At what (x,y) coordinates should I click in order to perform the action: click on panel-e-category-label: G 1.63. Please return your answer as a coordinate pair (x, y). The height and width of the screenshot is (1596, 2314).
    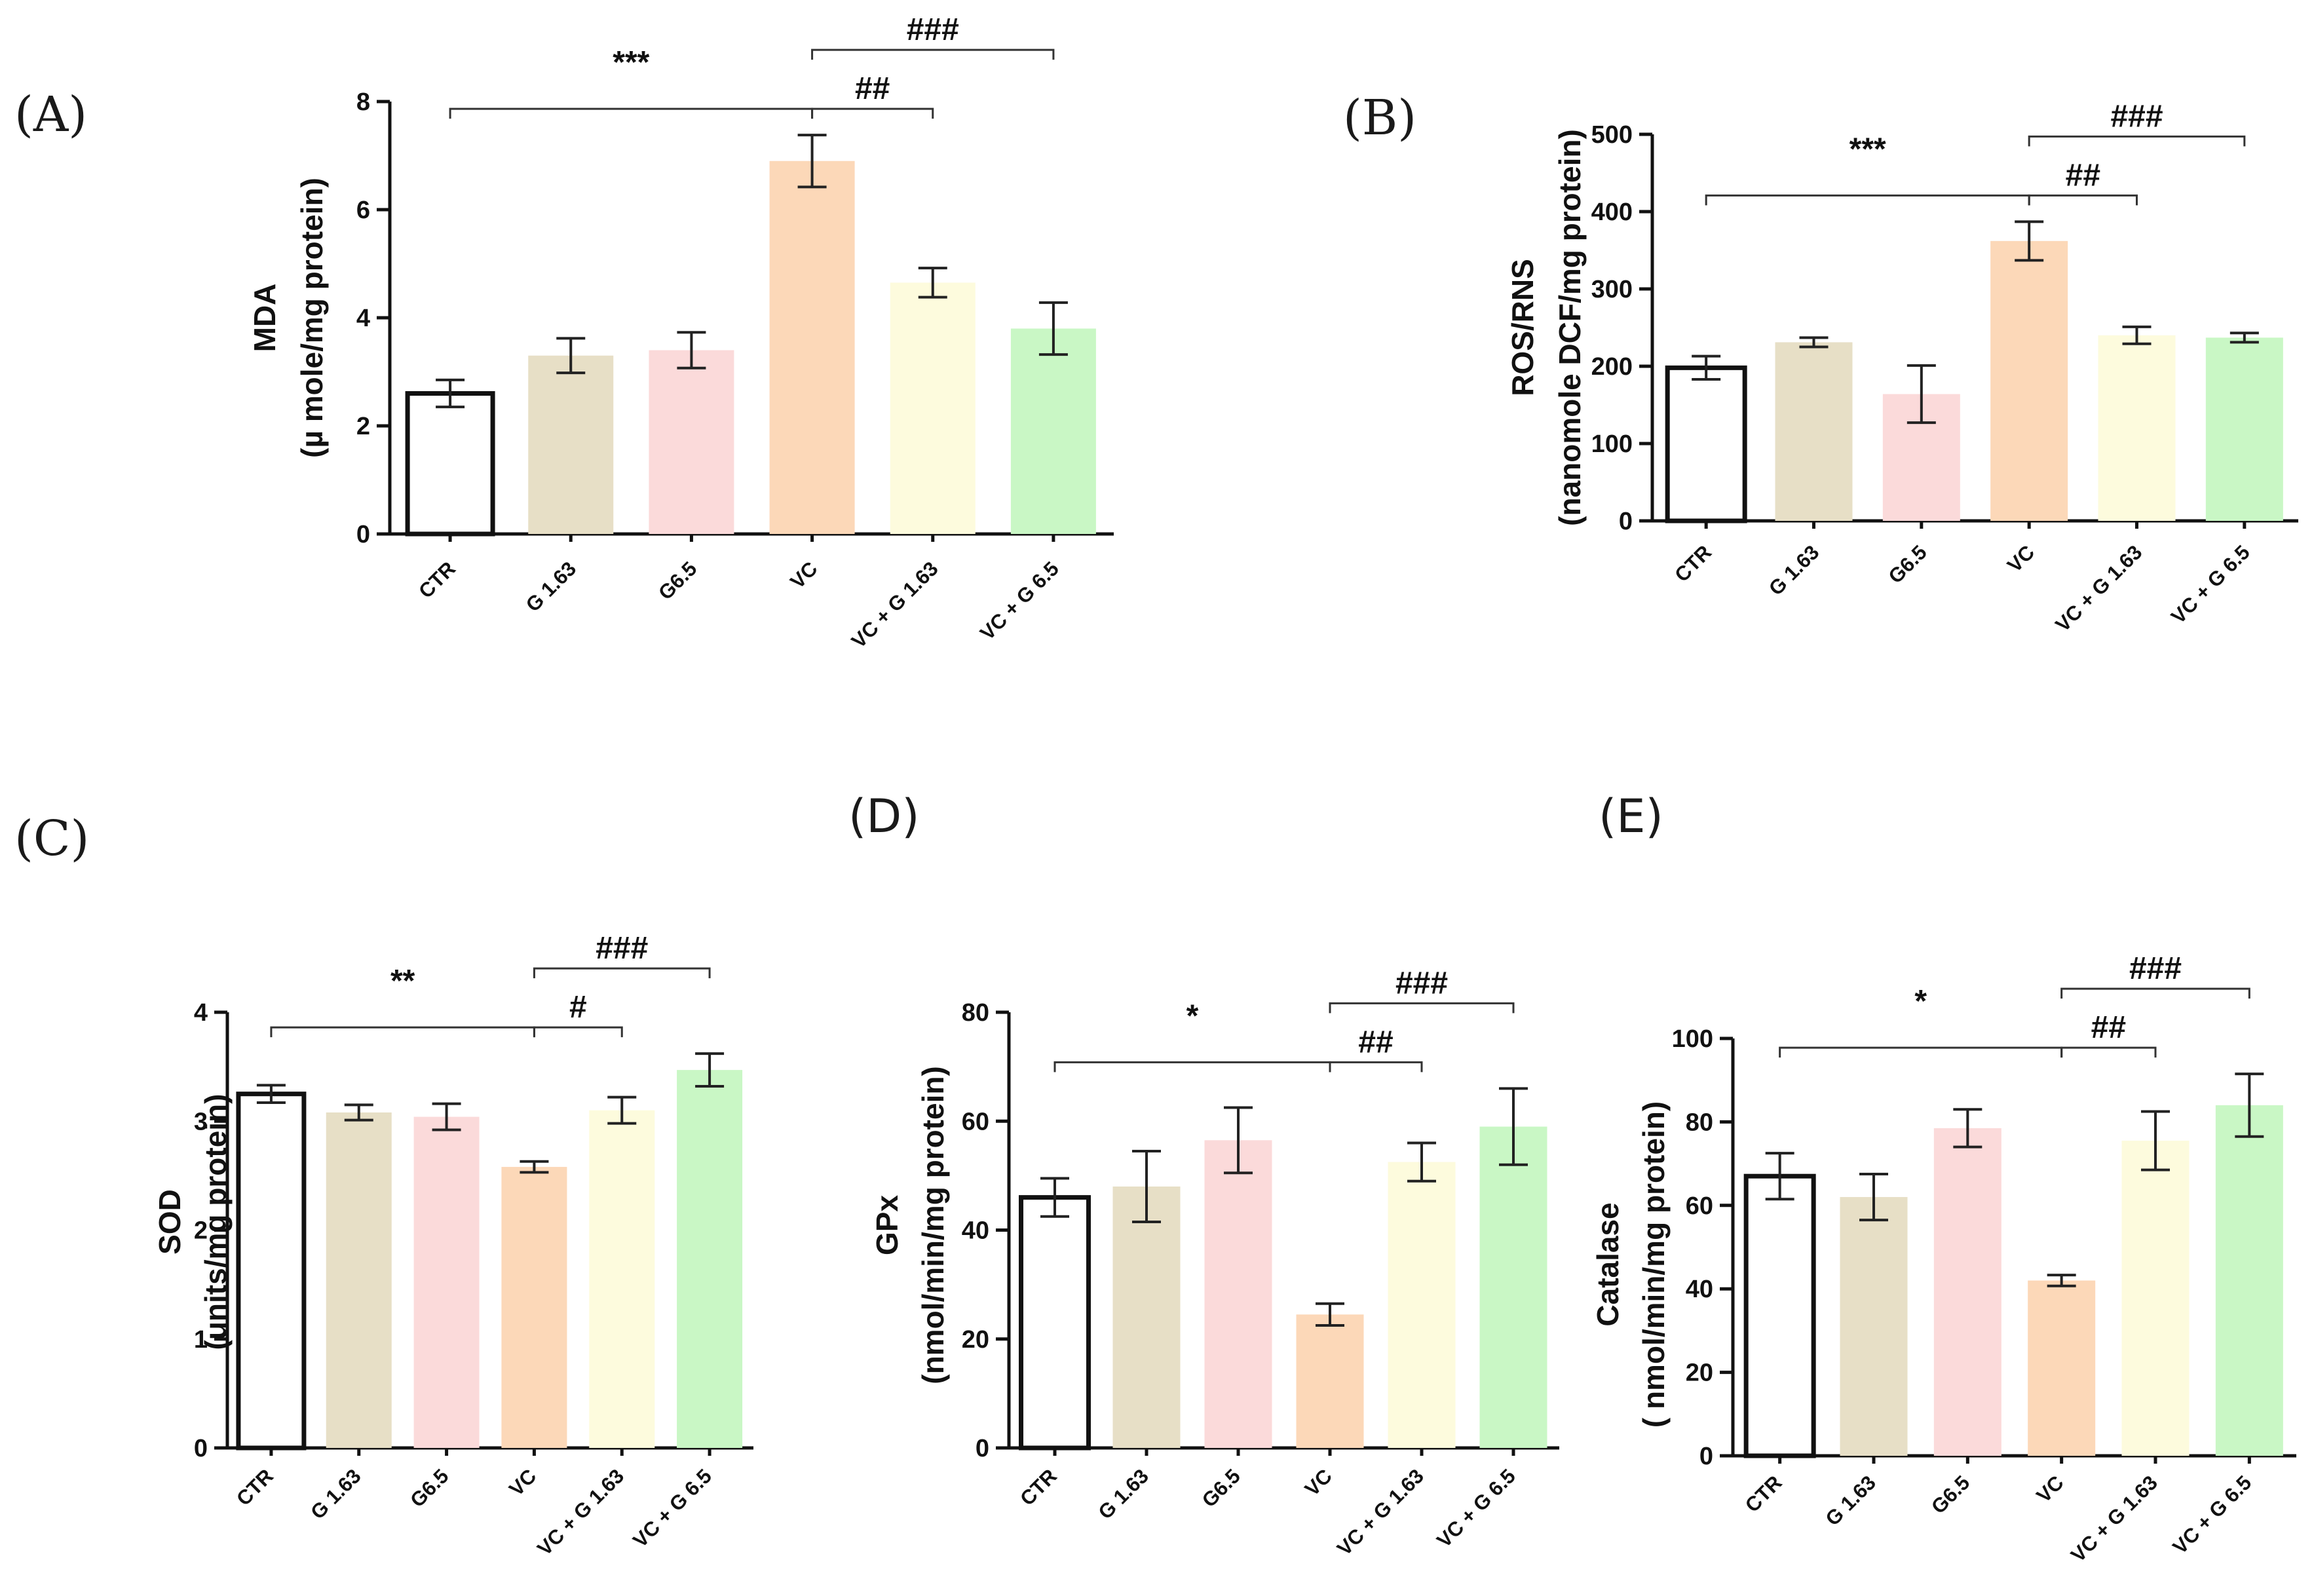
    Looking at the image, I should click on (1850, 1500).